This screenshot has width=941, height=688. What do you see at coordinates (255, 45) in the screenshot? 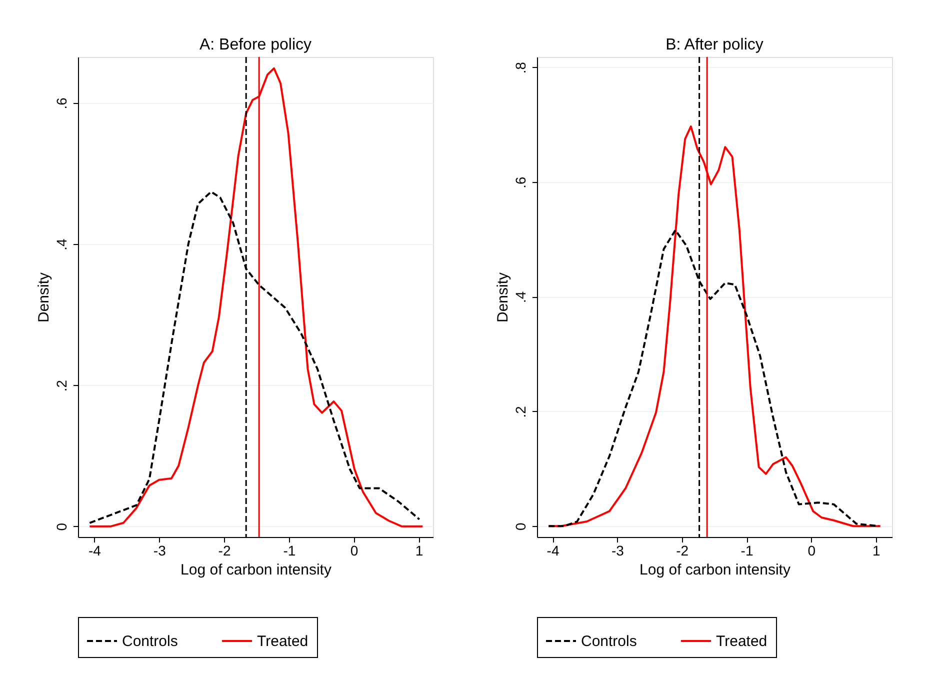
I see `chart-title: A: Before policy` at bounding box center [255, 45].